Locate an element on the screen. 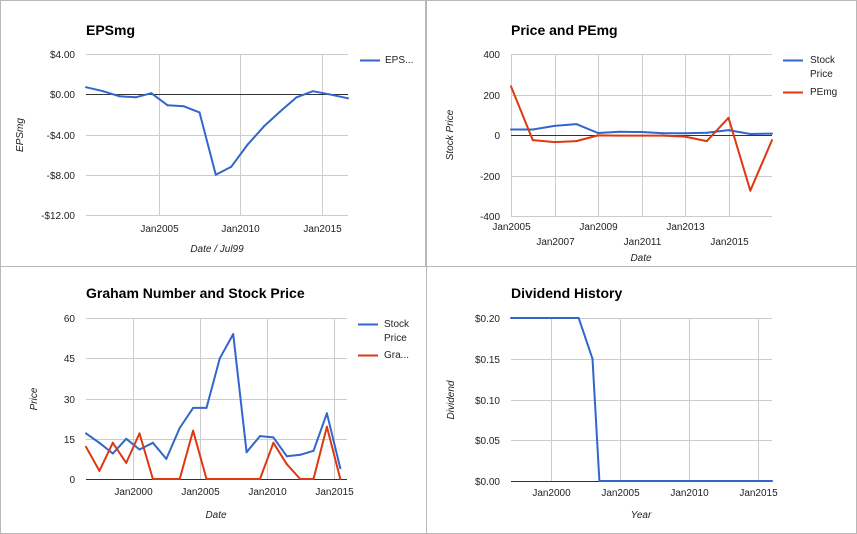 Image resolution: width=857 pixels, height=534 pixels. y-tick-label: $0.15 is located at coordinates (487, 360).